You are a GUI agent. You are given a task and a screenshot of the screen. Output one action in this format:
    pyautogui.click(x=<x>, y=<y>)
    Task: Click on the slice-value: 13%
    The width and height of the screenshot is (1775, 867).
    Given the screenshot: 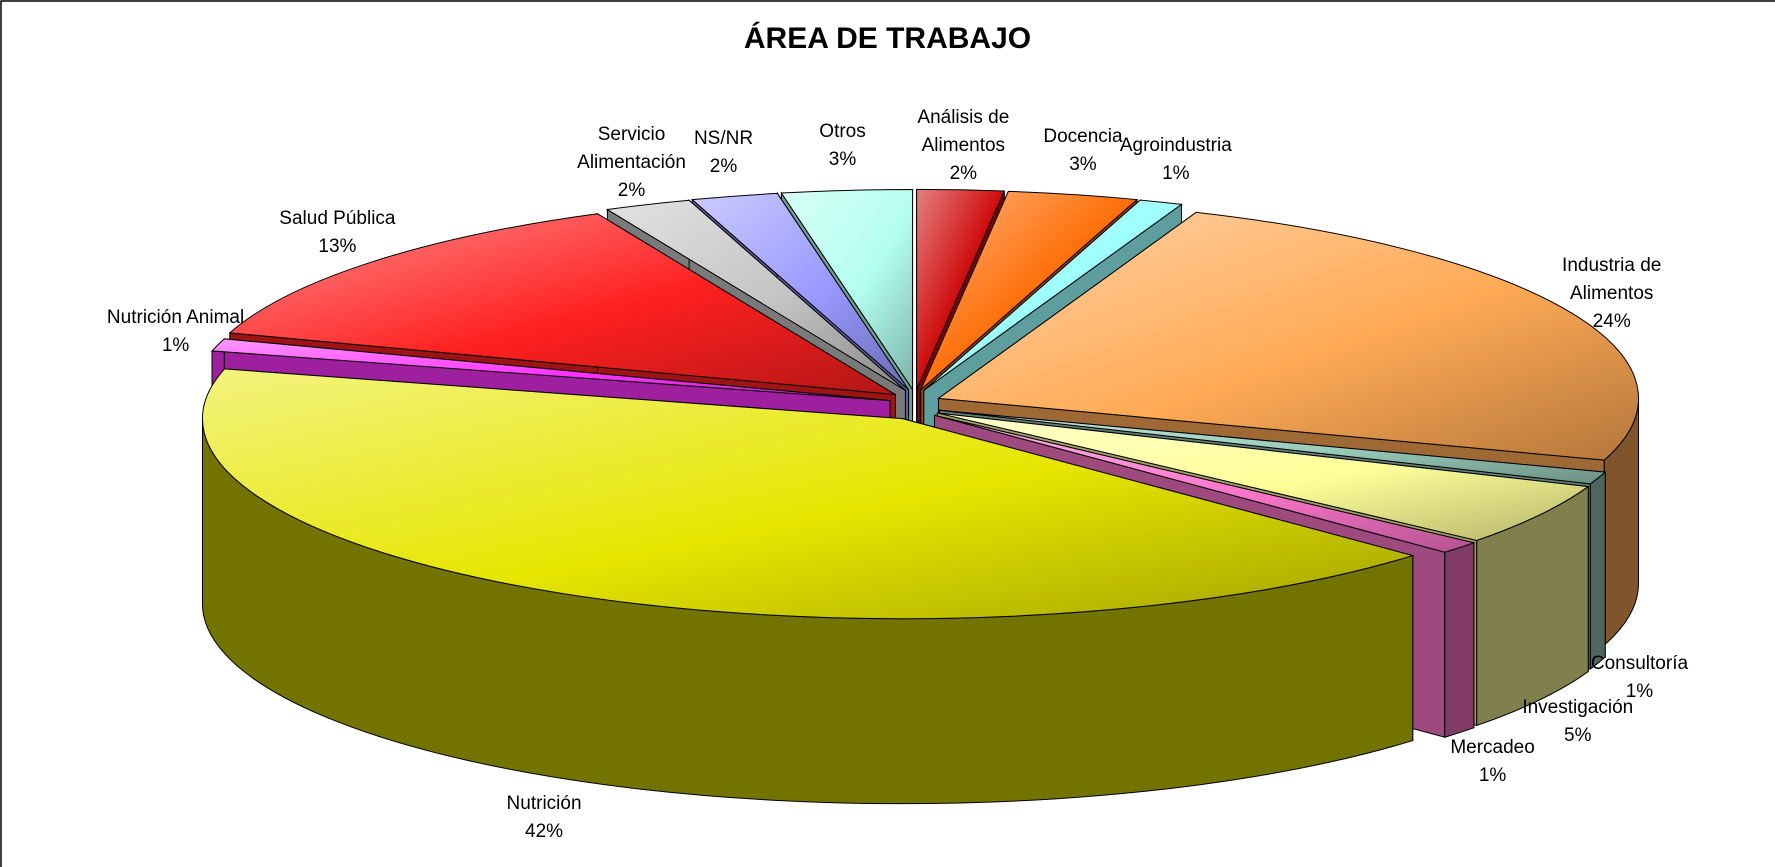 What is the action you would take?
    pyautogui.click(x=337, y=247)
    